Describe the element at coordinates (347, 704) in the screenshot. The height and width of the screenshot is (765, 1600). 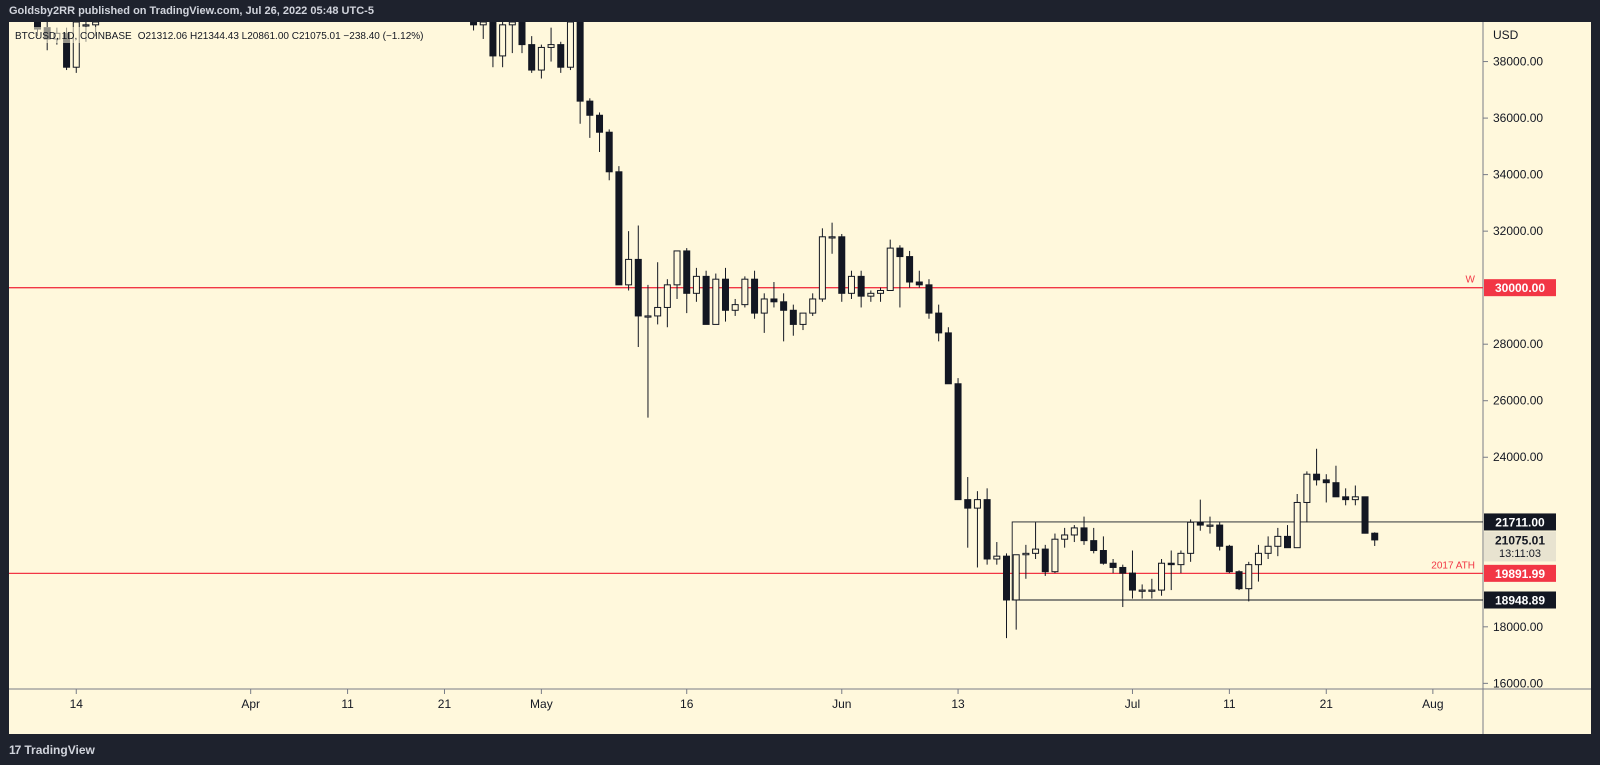
I see `x-tick-label: 11` at that location.